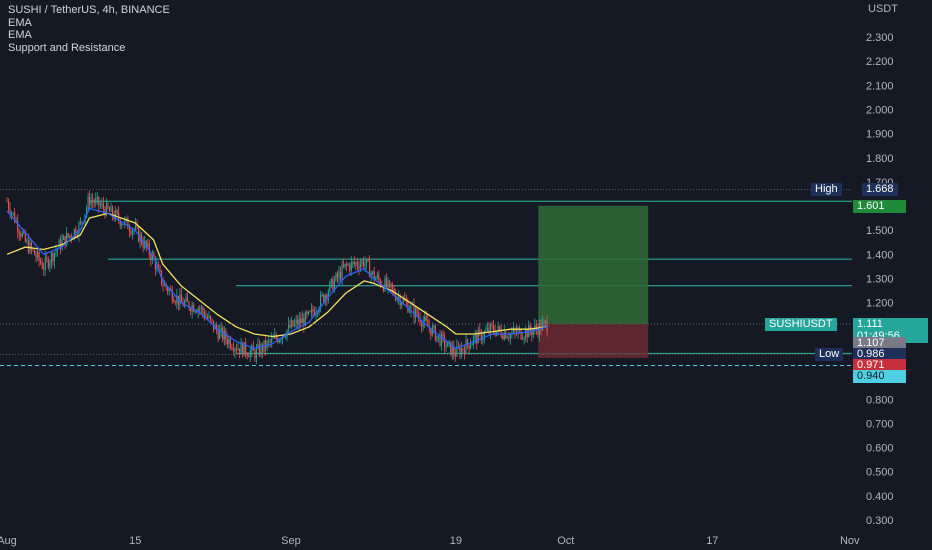 The height and width of the screenshot is (550, 932). I want to click on loss-zone, so click(593, 341).